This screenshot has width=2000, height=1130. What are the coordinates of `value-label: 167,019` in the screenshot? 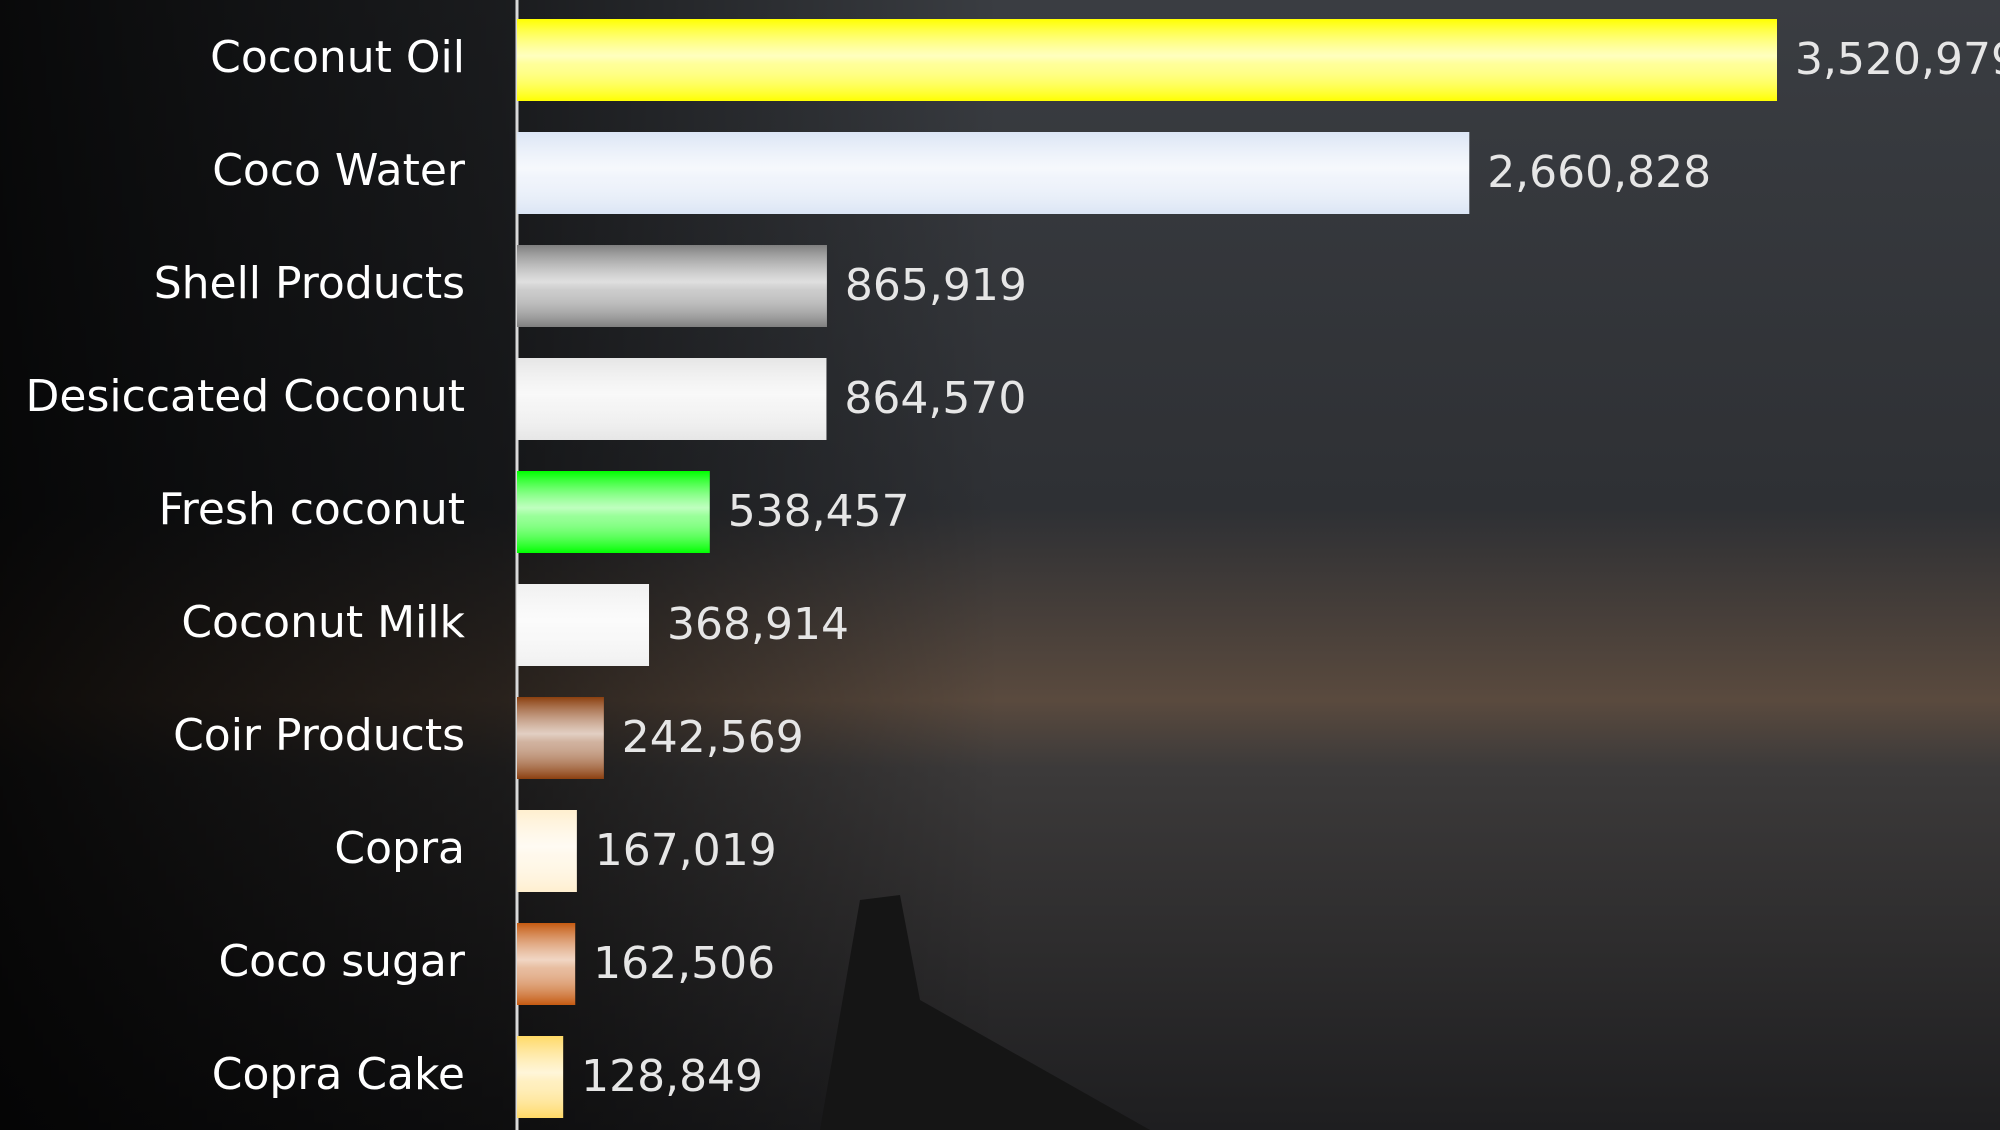 It's located at (686, 850).